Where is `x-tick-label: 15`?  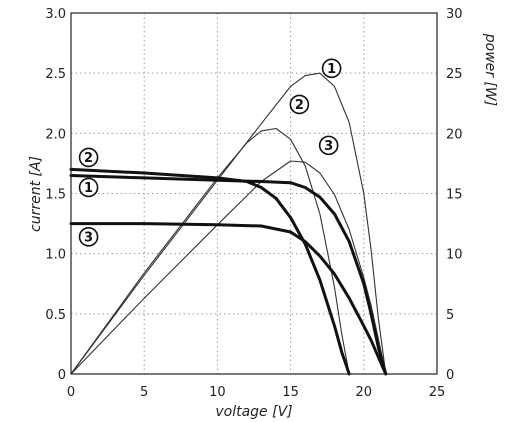 x-tick-label: 15 is located at coordinates (290, 392).